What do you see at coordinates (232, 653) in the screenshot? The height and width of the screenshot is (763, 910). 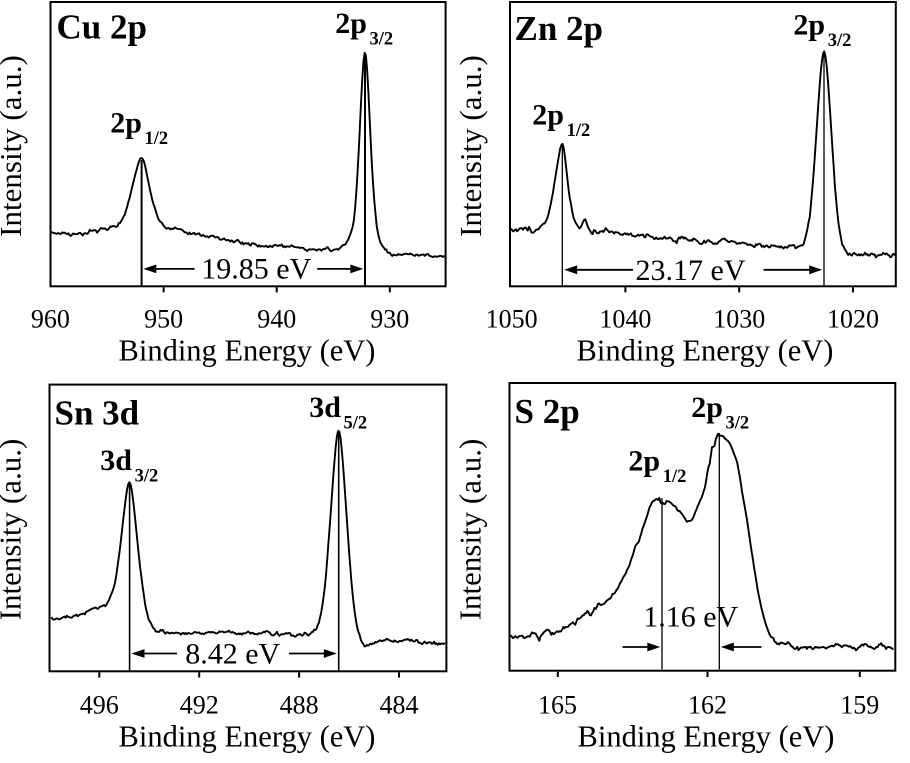 I see `svg-text: 8.42 eV` at bounding box center [232, 653].